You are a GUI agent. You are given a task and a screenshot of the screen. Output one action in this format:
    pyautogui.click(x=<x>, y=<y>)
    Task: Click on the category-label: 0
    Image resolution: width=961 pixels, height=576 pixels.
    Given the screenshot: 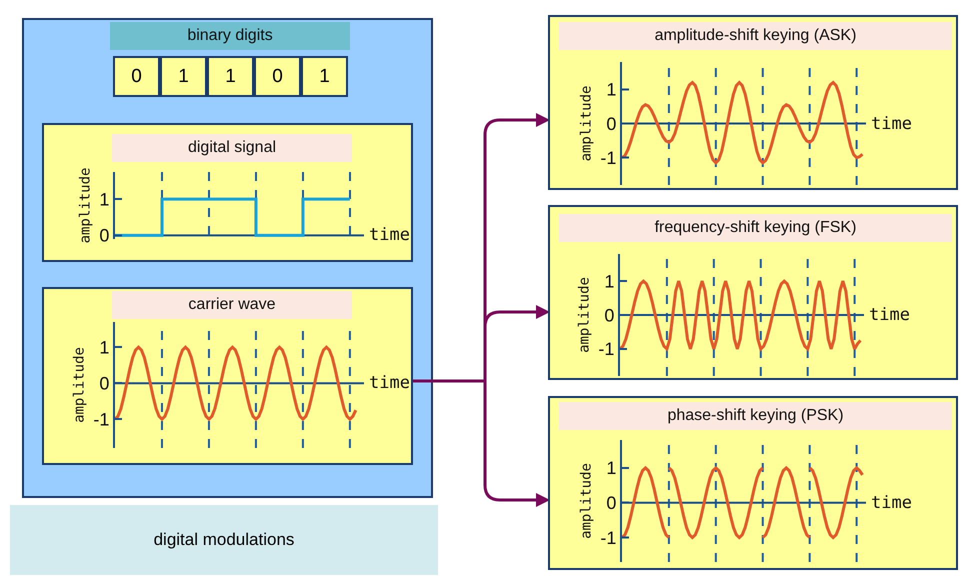 What is the action you would take?
    pyautogui.click(x=277, y=76)
    